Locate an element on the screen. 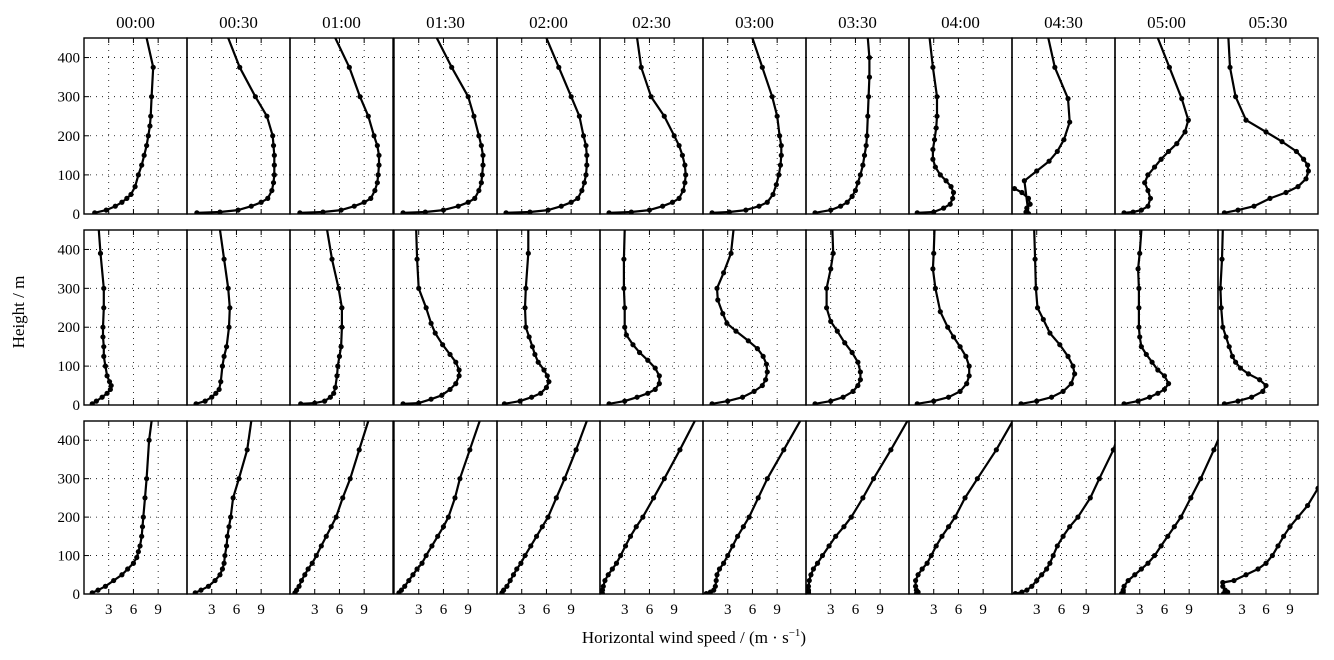 Image resolution: width=1334 pixels, height=660 pixels. panel-05:30-row-1: 05:30 is located at coordinates (1268, 114).